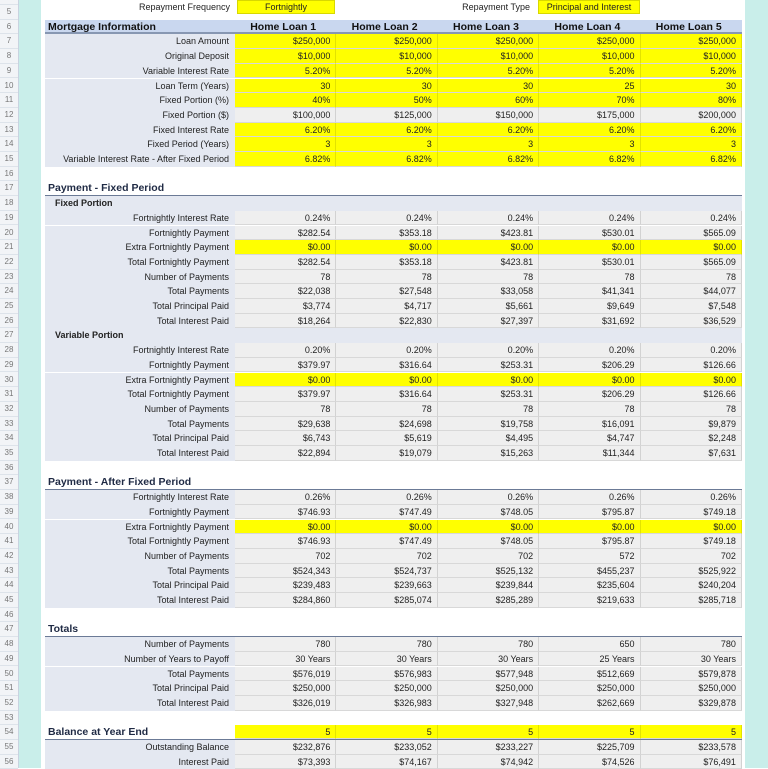 This screenshot has width=768, height=769. Describe the element at coordinates (387, 453) in the screenshot. I see `value-cell: $19,079` at that location.